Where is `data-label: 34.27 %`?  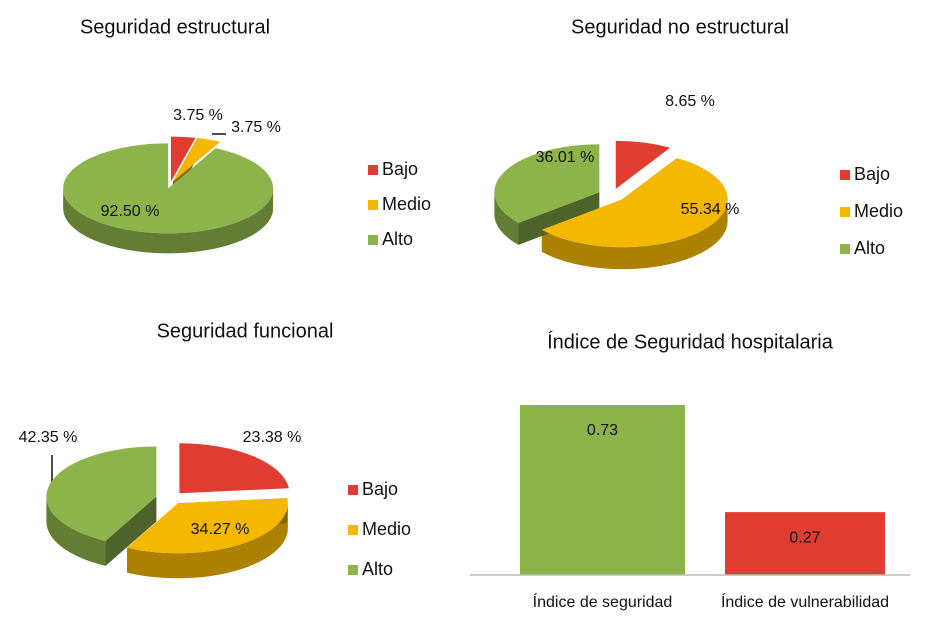
data-label: 34.27 % is located at coordinates (220, 529).